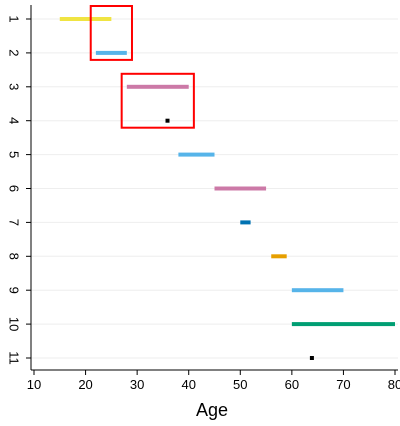 The height and width of the screenshot is (426, 400). I want to click on y-axis-ticks: 1 2 3 4 5 6 7 8 9 10 11, so click(19, 190).